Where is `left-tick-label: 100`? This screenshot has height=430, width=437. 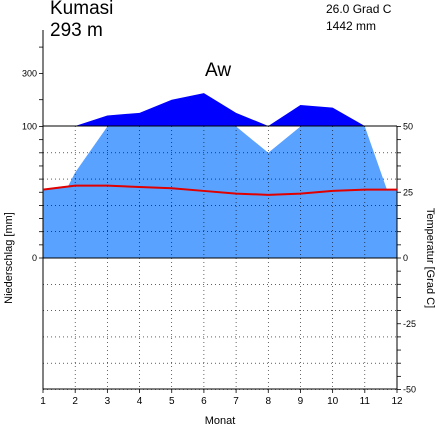 left-tick-label: 100 is located at coordinates (29, 127).